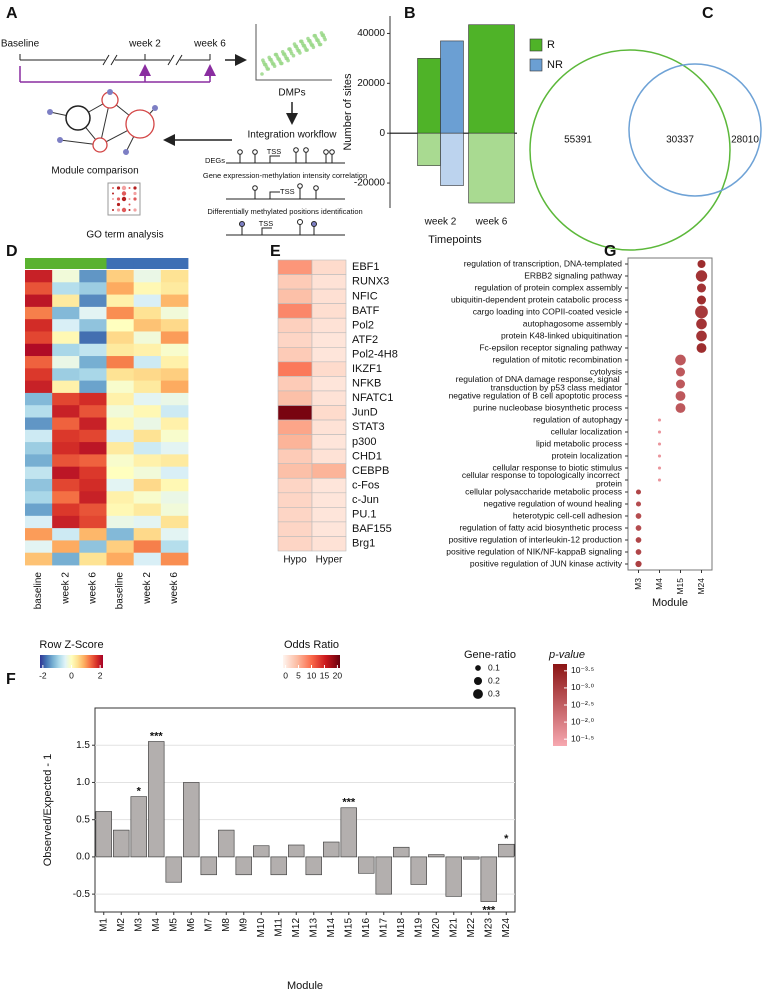 Image resolution: width=762 pixels, height=994 pixels. Describe the element at coordinates (312, 675) in the screenshot. I see `colorbar-tick-label: 10` at that location.